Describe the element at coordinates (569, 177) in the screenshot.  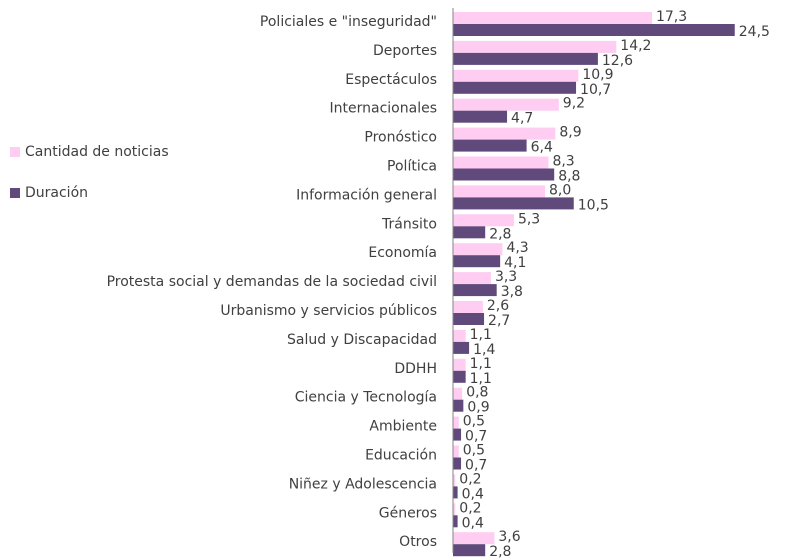
I see `data-label: 8,8` at that location.